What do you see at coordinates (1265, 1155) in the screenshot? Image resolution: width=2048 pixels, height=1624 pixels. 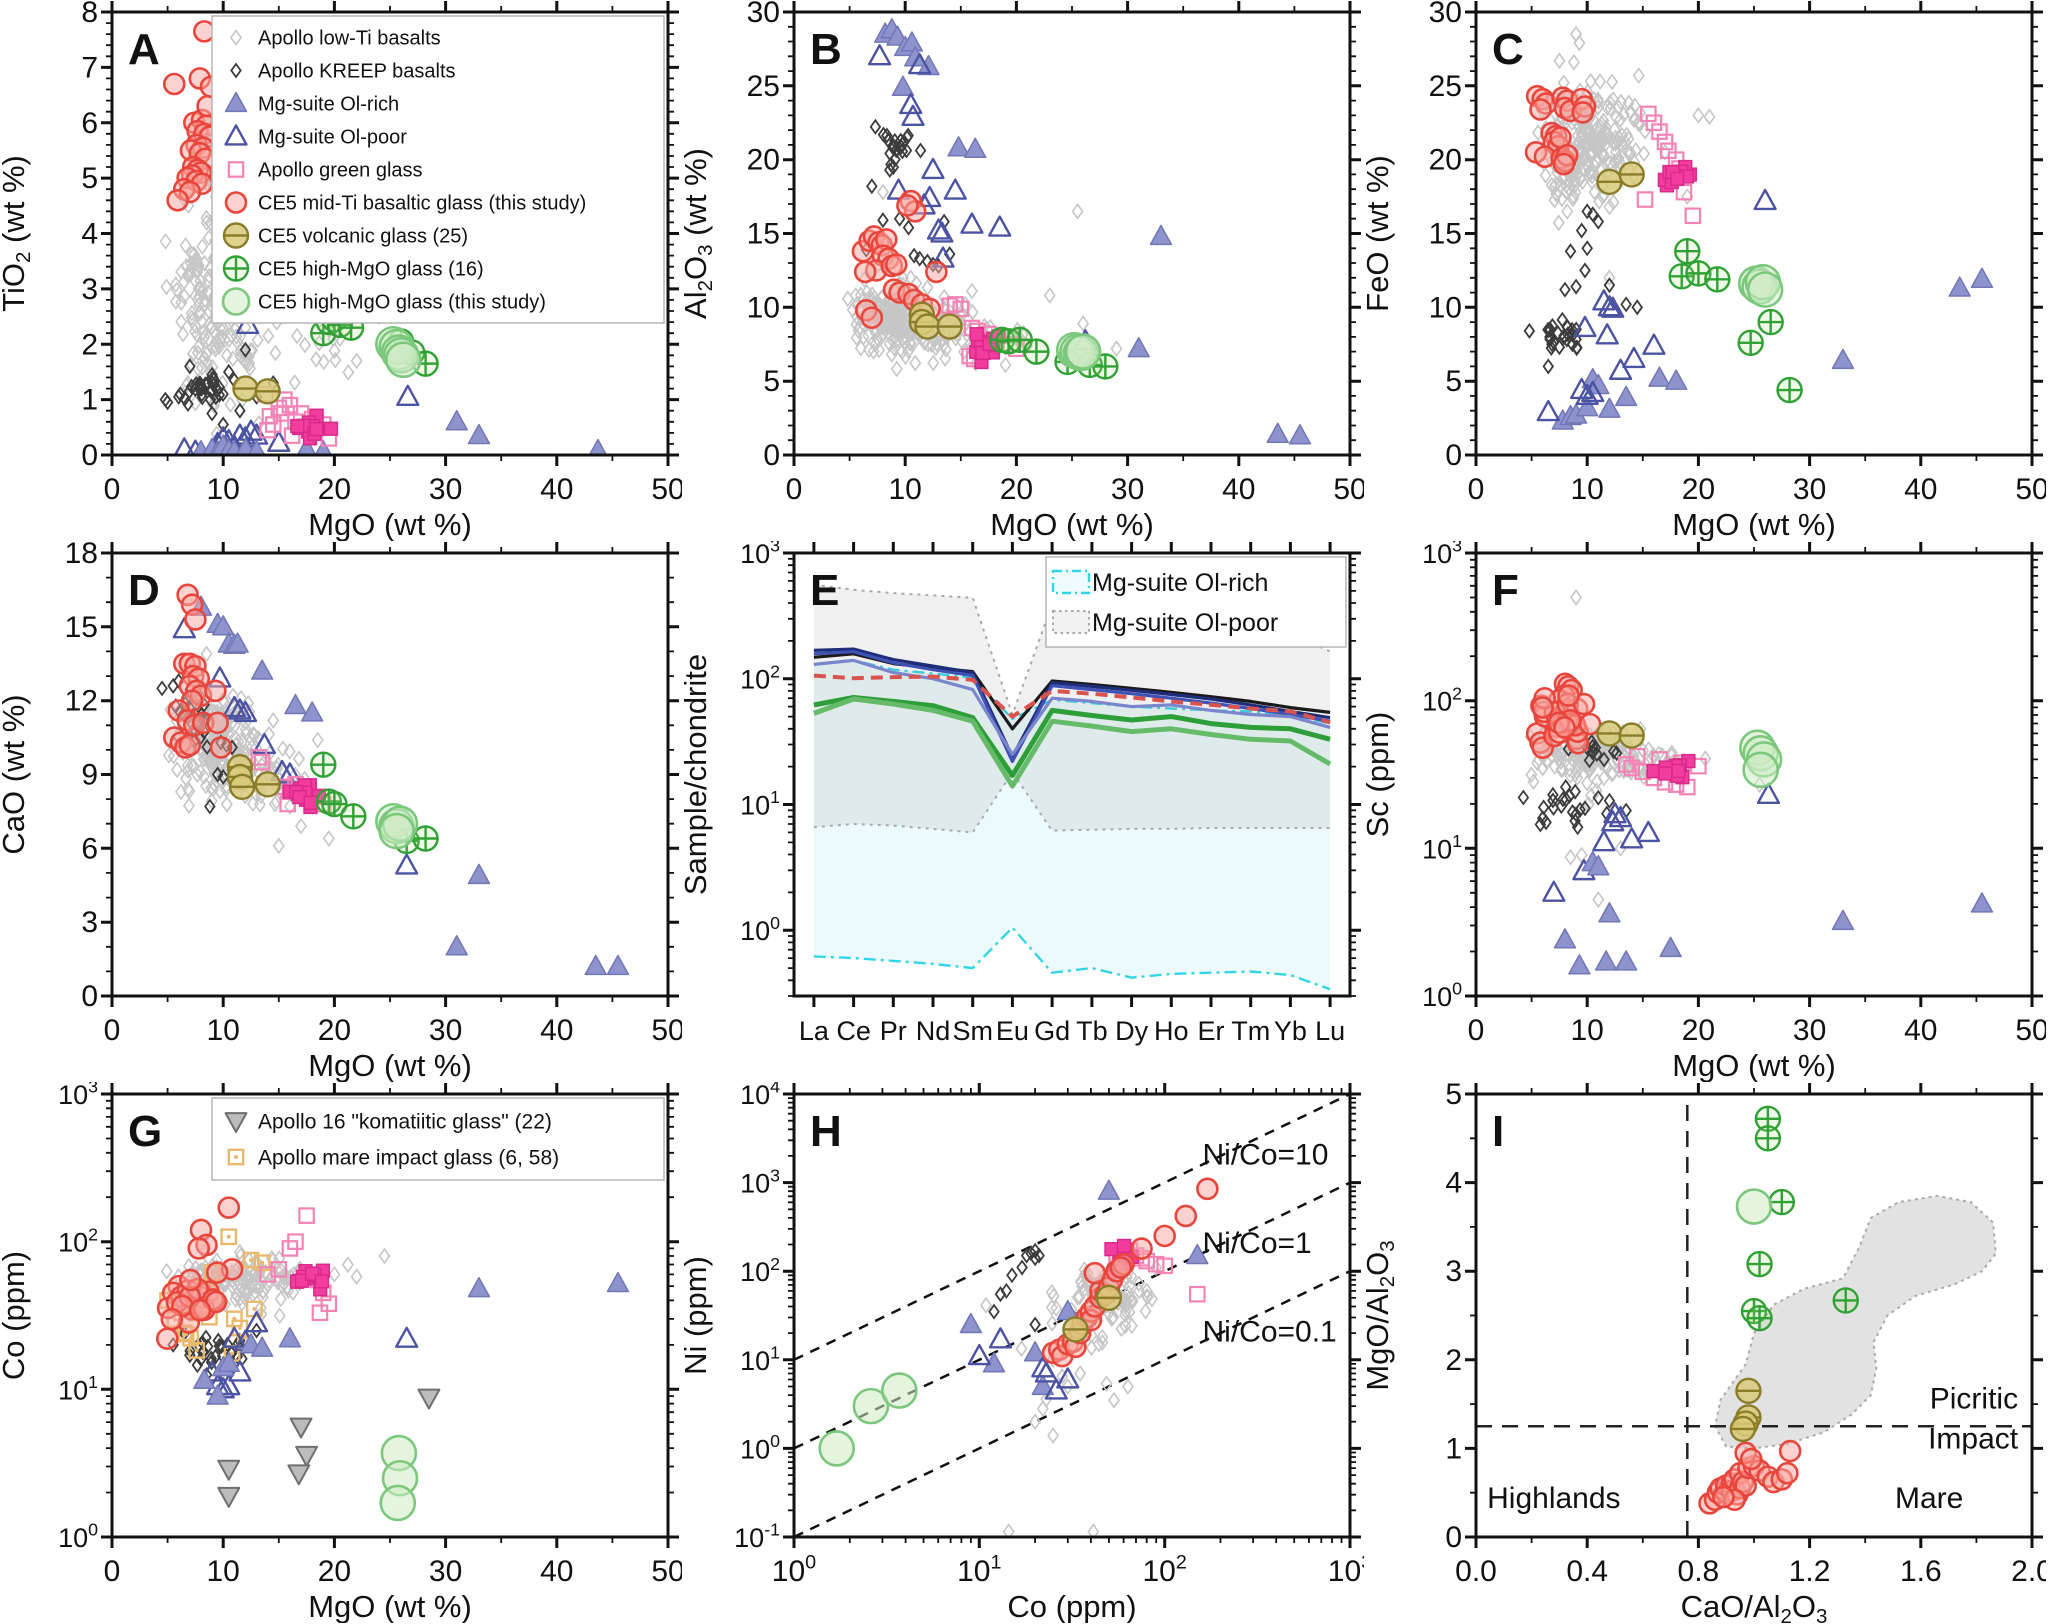 I see `annotation: Ni/Co=10` at bounding box center [1265, 1155].